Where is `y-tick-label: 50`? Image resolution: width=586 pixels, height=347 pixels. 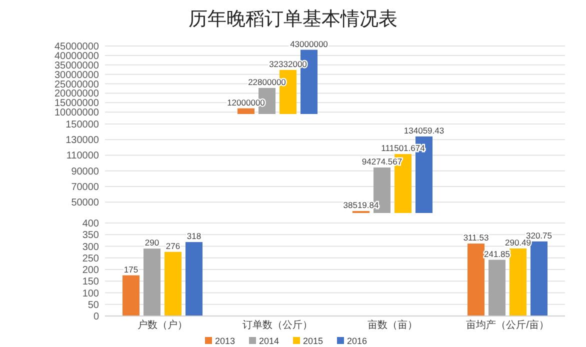
y-tick-label: 50 is located at coordinates (94, 305).